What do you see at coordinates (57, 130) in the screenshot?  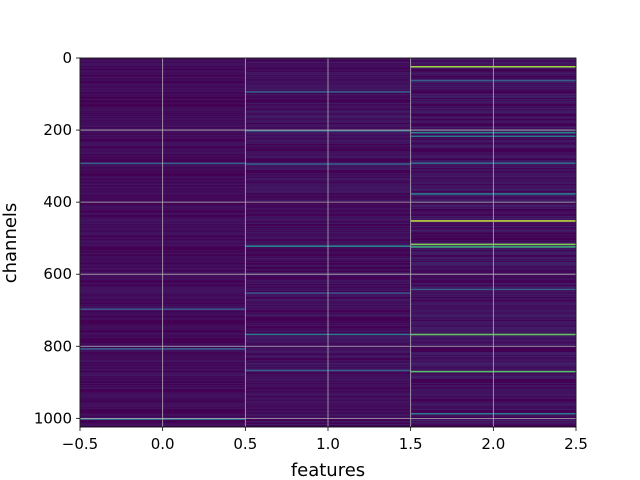 I see `y-tick-label: 200` at bounding box center [57, 130].